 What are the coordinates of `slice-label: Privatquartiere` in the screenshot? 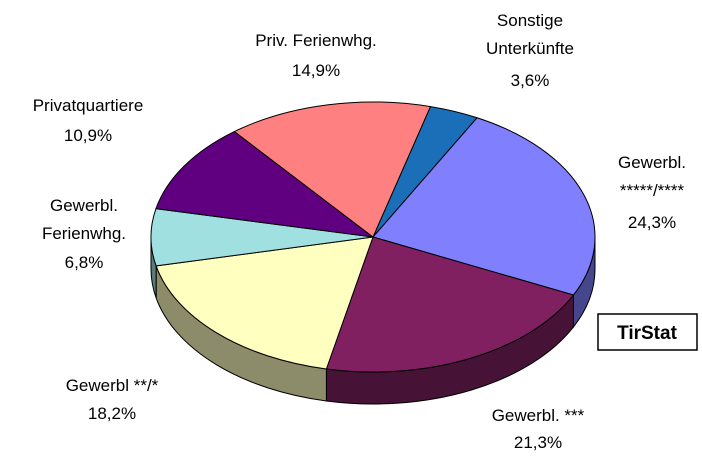 It's located at (88, 105).